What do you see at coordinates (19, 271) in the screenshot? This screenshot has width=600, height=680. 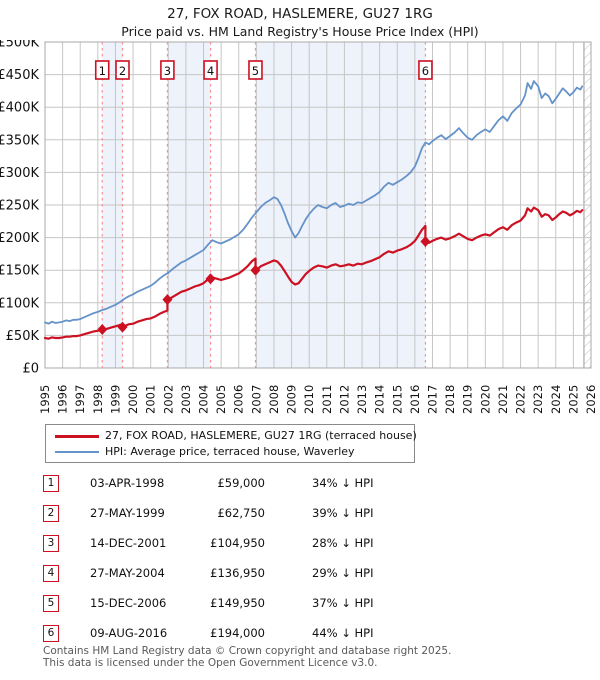 I see `y-axis-tick-label: £150K` at bounding box center [19, 271].